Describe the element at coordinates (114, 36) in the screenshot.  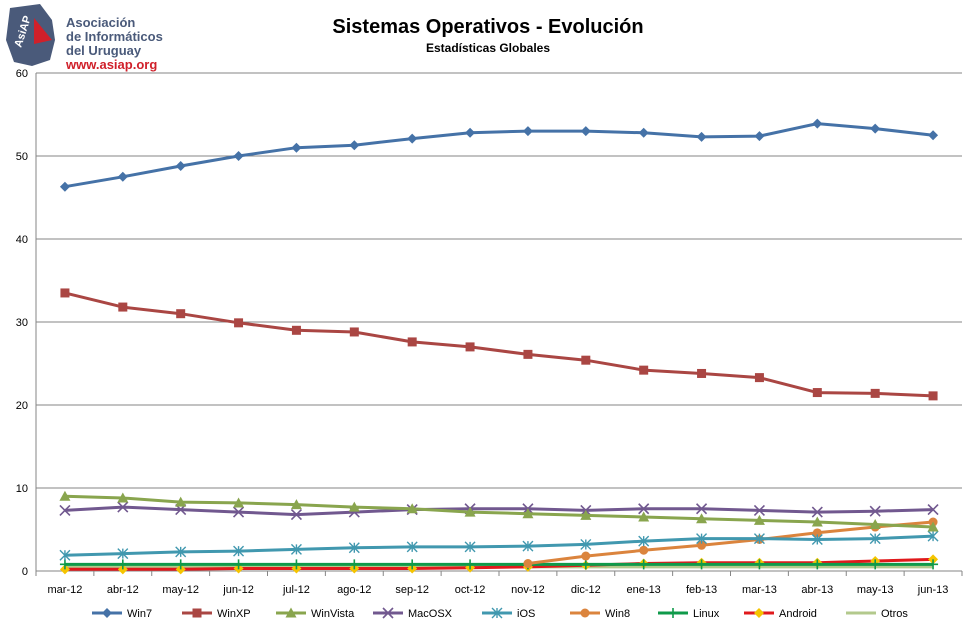
I see `logo-line-2: de Informáticos` at that location.